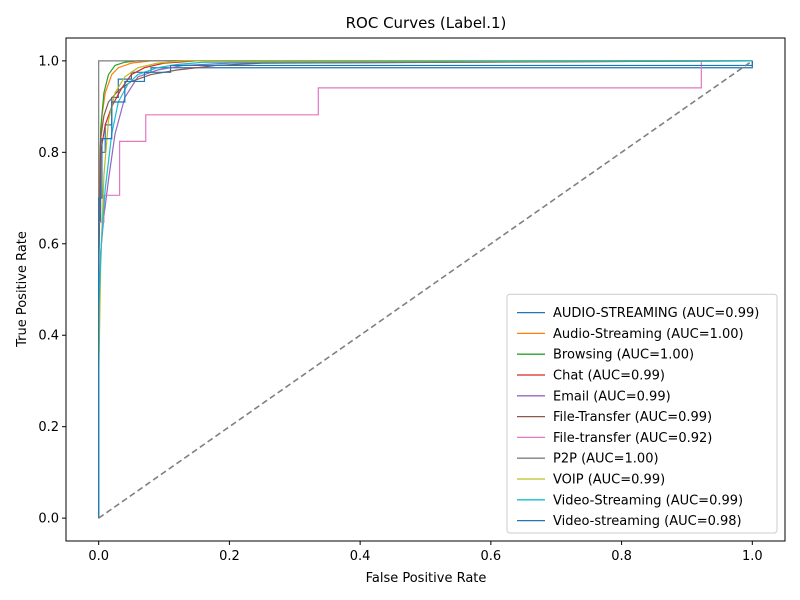 This screenshot has width=800, height=600. Describe the element at coordinates (425, 552) in the screenshot. I see `x-axis: 0.0 0.2 0.4 0.6 0.8 1.0` at that location.